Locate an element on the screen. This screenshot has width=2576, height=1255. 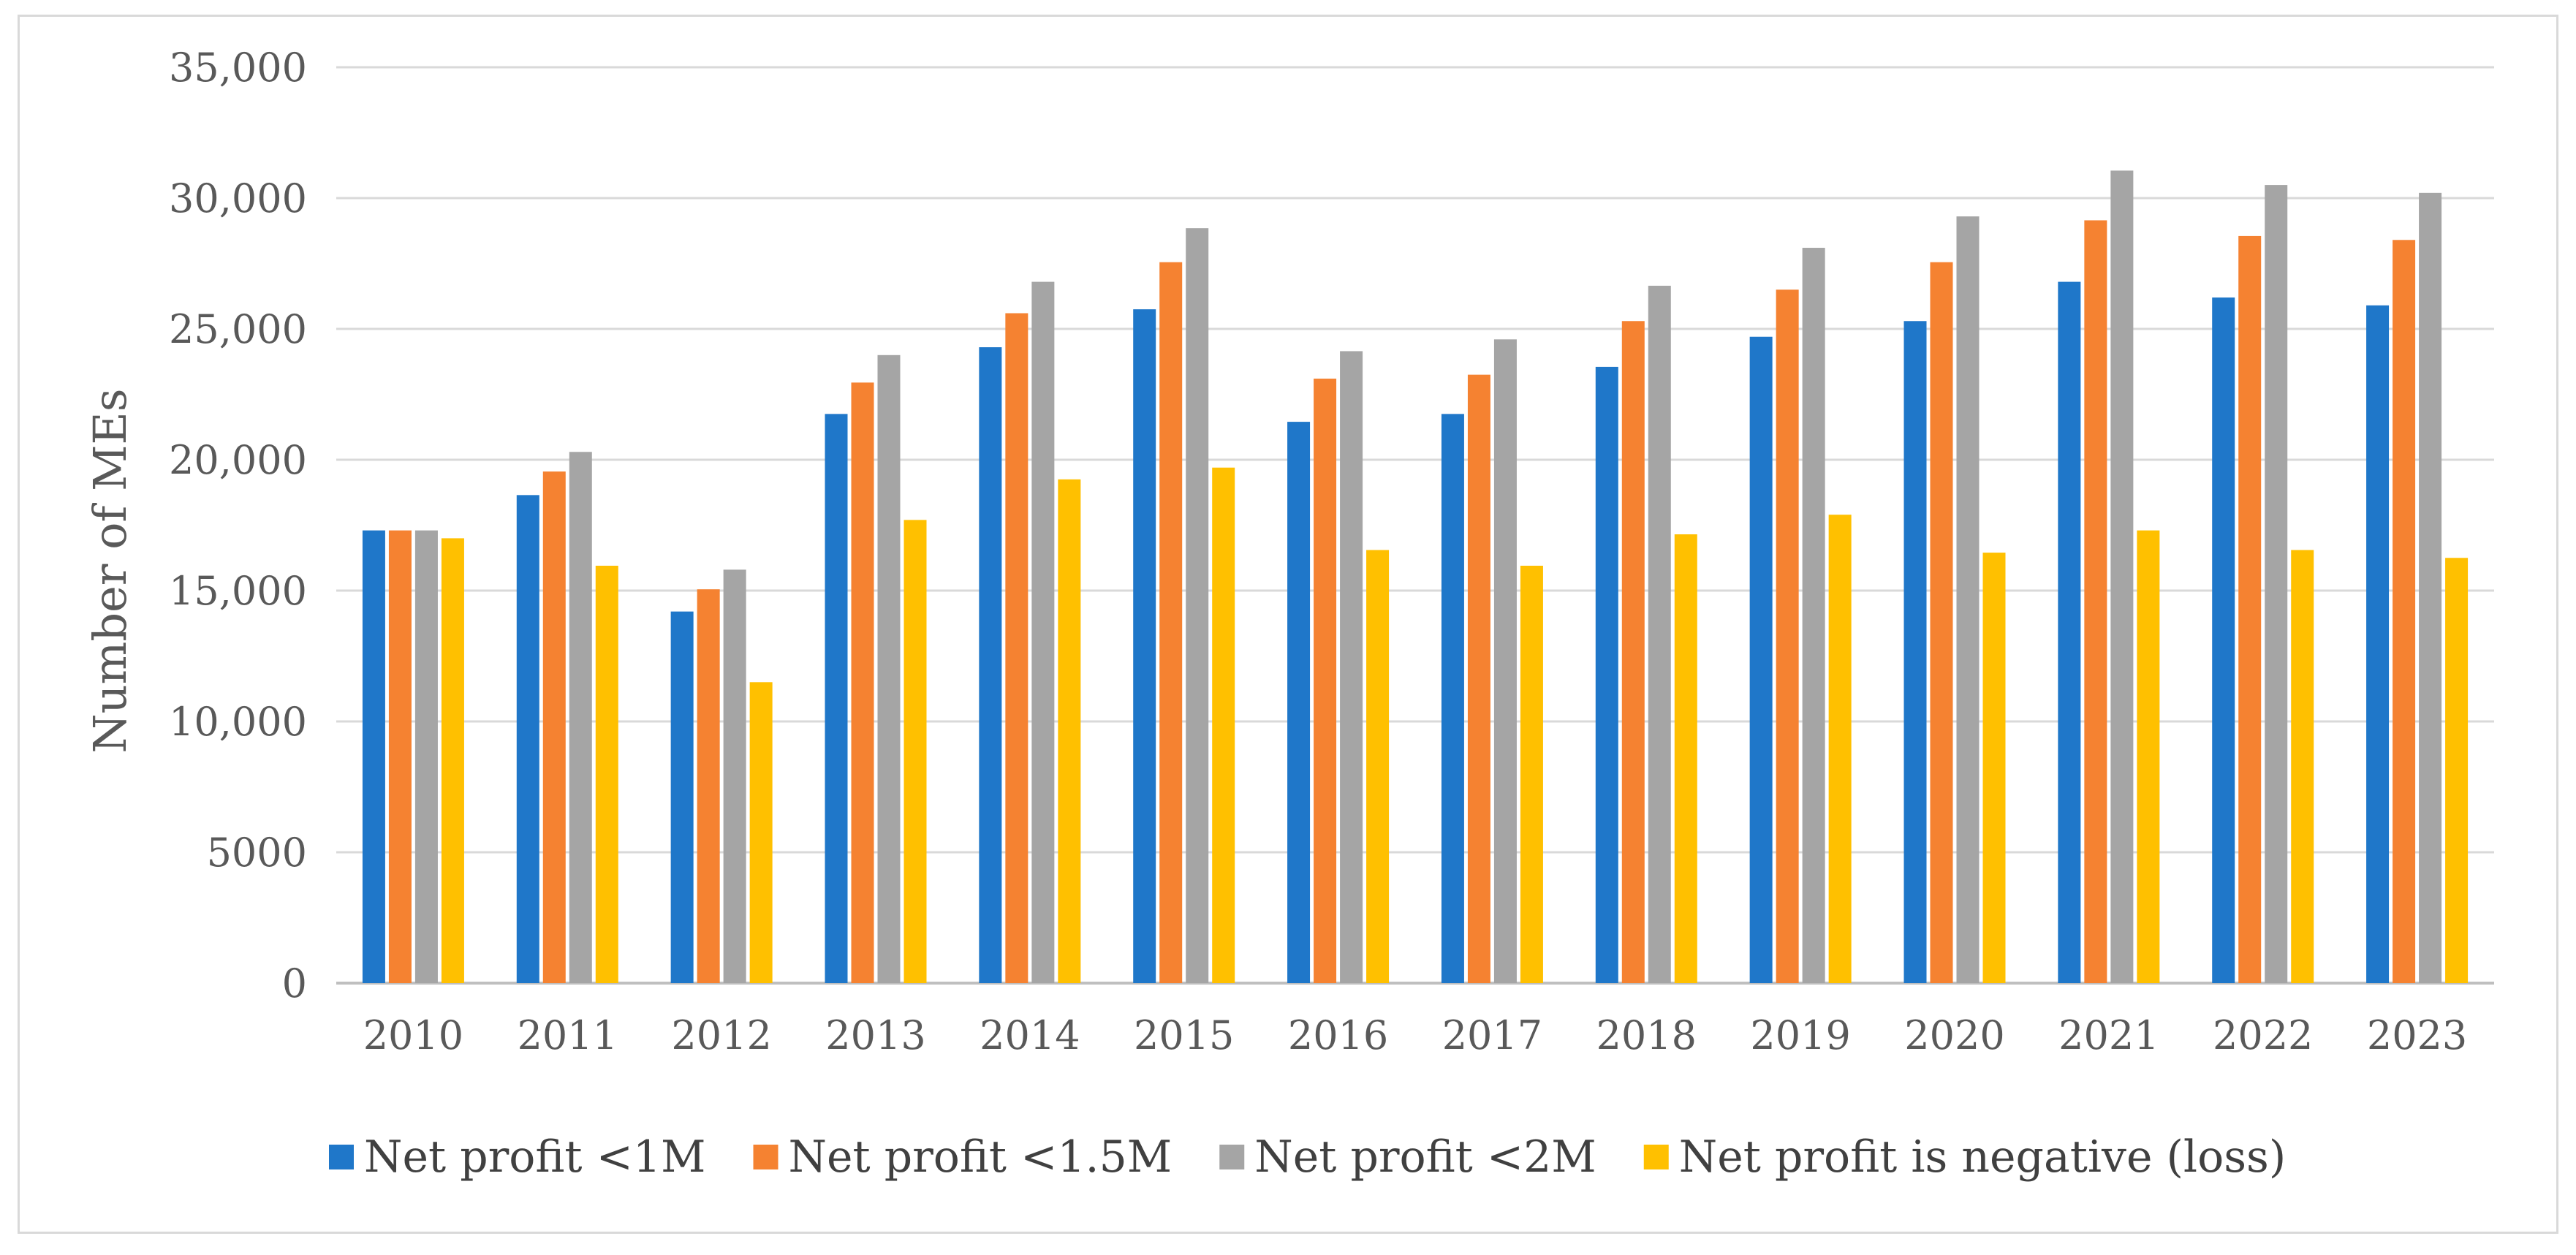
y-tick-label: 20,000 is located at coordinates (238, 460).